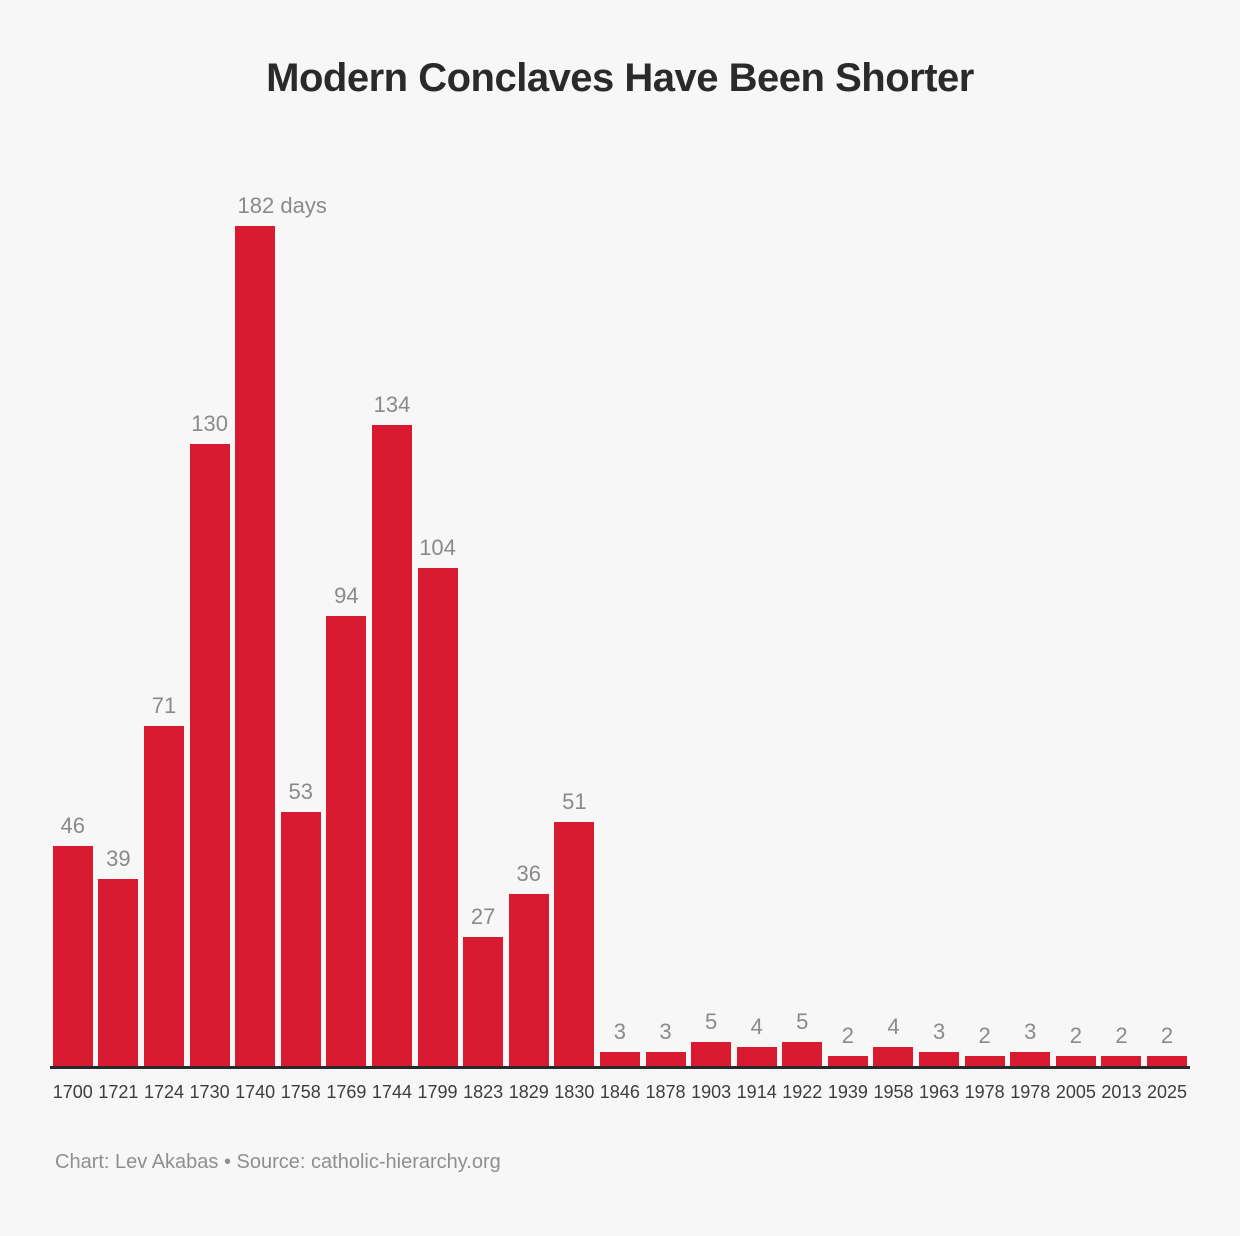  Describe the element at coordinates (483, 916) in the screenshot. I see `bar-value-label: 27` at that location.